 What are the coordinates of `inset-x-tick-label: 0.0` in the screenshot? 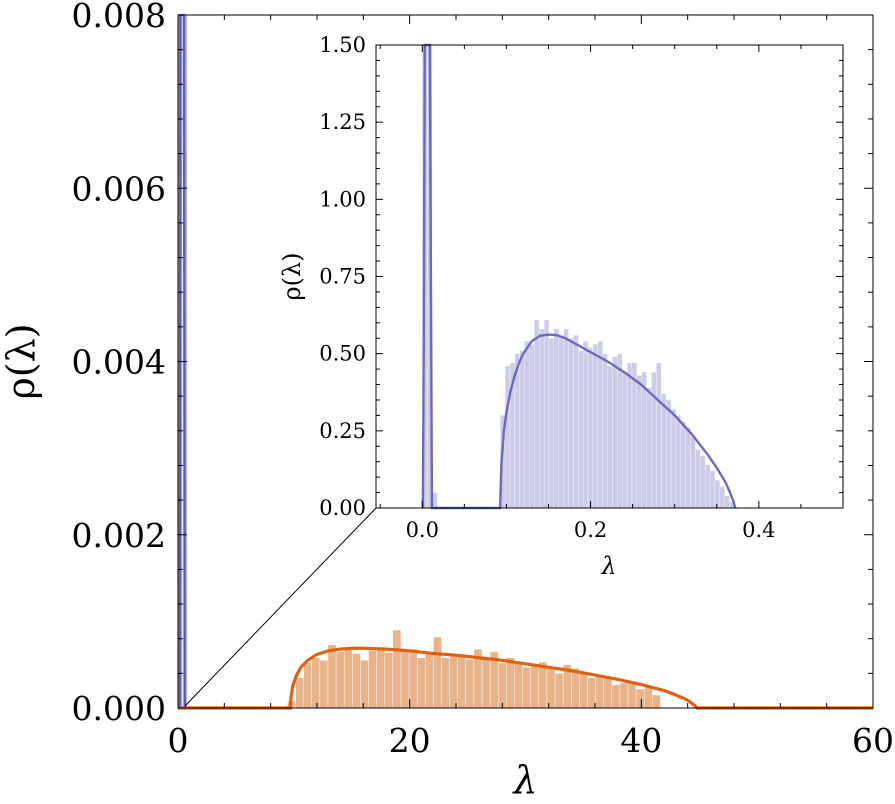 It's located at (422, 530).